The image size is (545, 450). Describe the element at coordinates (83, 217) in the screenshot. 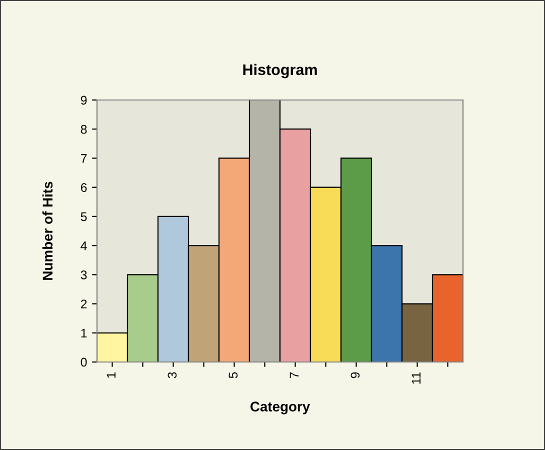

I see `y-tick-label: 5` at that location.